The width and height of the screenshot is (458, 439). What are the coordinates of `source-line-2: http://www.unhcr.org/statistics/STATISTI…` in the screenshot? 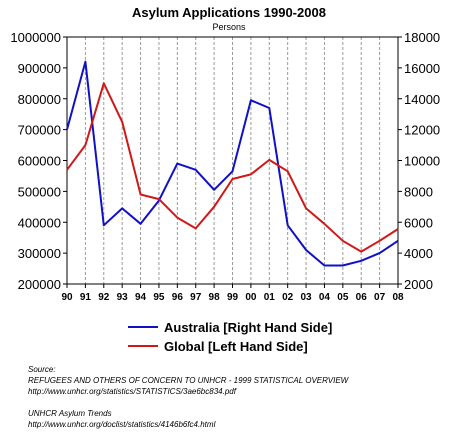 It's located at (132, 391).